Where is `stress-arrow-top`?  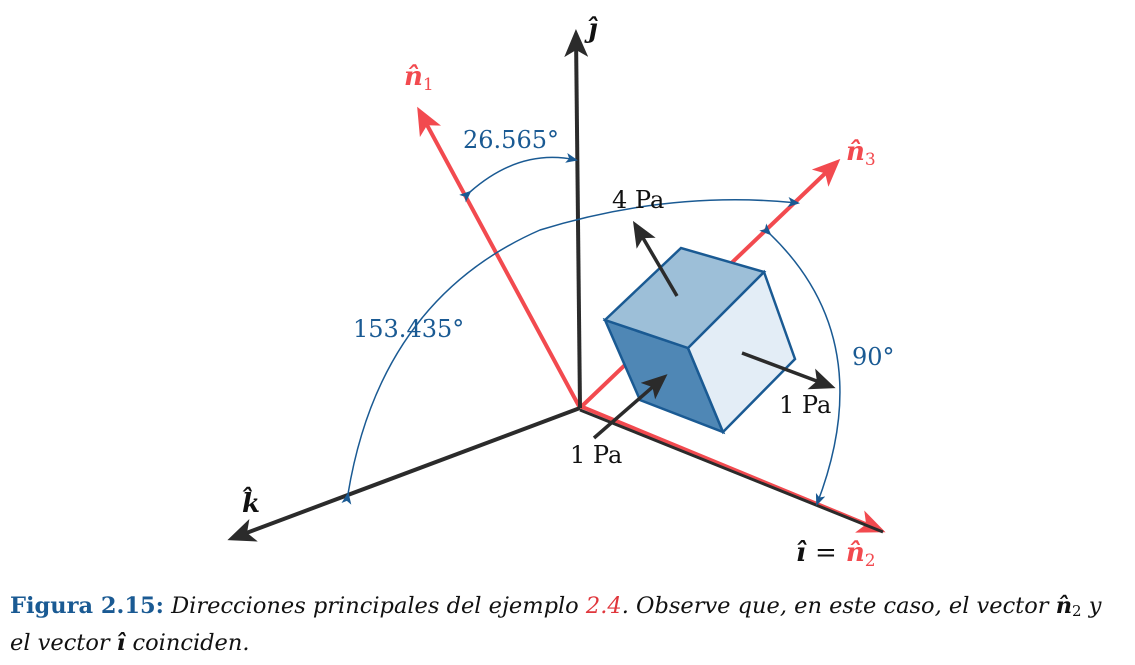 stress-arrow-top is located at coordinates (655, 258).